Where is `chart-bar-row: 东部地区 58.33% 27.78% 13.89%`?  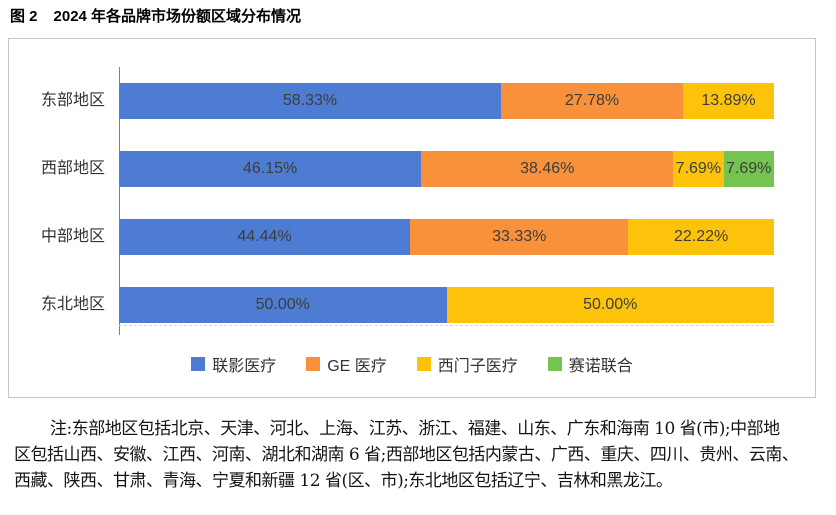 chart-bar-row: 东部地区 58.33% 27.78% 13.89% is located at coordinates (412, 101).